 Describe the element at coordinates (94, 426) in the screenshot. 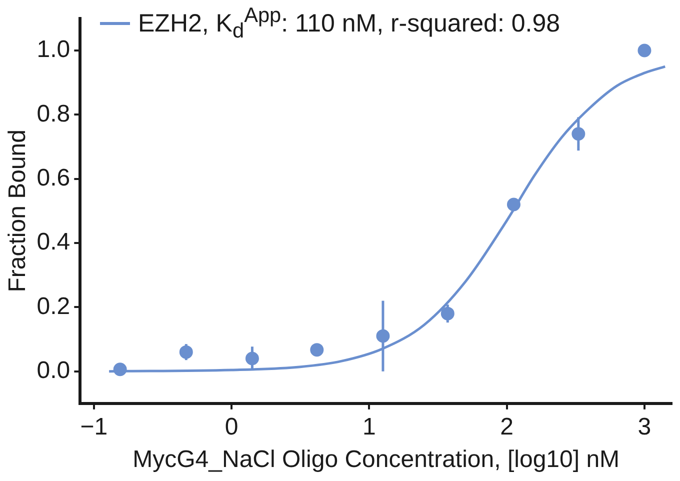

I see `x-tick-label: −1` at that location.